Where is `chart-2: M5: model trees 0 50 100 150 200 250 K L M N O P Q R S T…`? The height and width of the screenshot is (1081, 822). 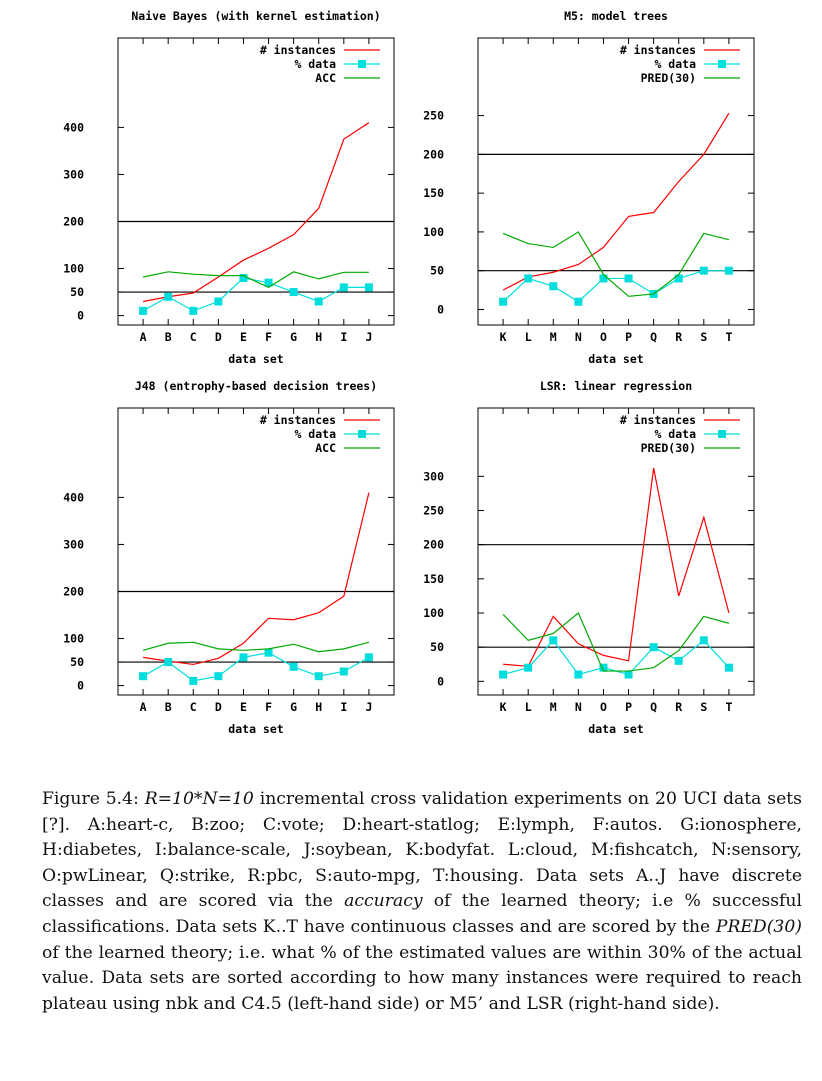 chart-2: M5: model trees 0 50 100 150 200 250 K L M N O P Q R S T… is located at coordinates (589, 187).